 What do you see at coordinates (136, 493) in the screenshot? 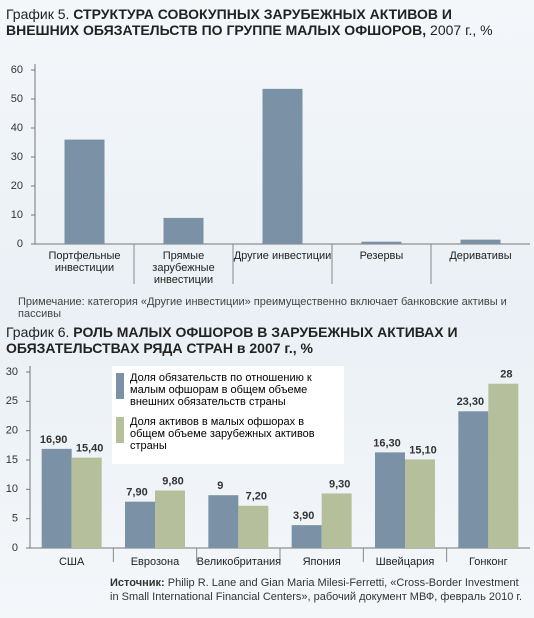
I see `value-label: 7,90` at bounding box center [136, 493].